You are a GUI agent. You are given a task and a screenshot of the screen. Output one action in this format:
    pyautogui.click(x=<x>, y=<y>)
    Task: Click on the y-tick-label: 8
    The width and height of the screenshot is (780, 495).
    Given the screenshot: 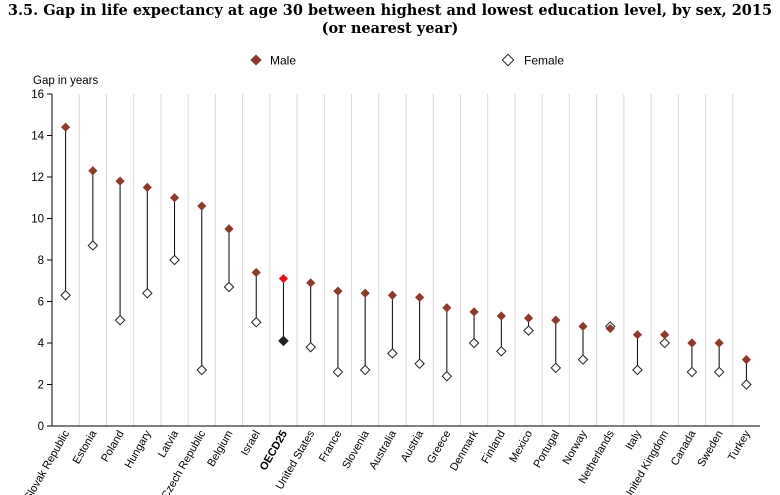 What is the action you would take?
    pyautogui.click(x=41, y=261)
    